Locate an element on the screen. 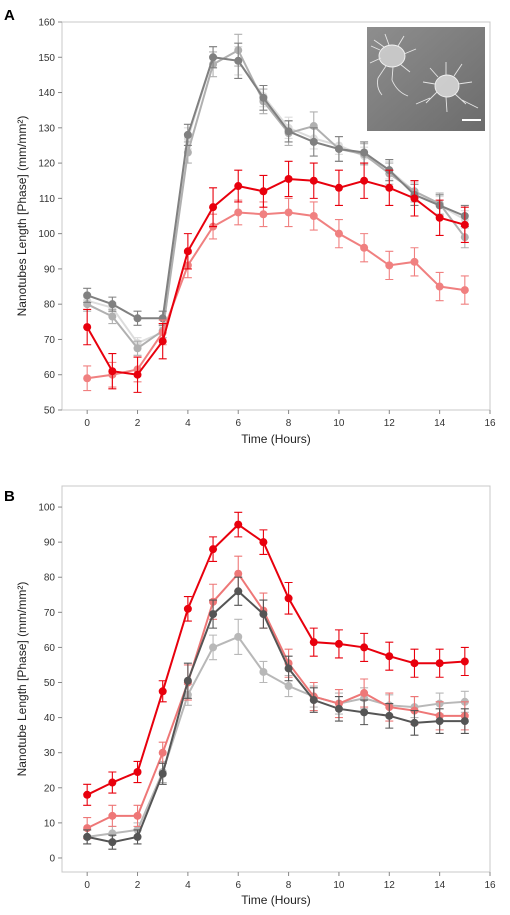 The image size is (510, 915). chart-b-y-tick-label: 50 is located at coordinates (50, 683).